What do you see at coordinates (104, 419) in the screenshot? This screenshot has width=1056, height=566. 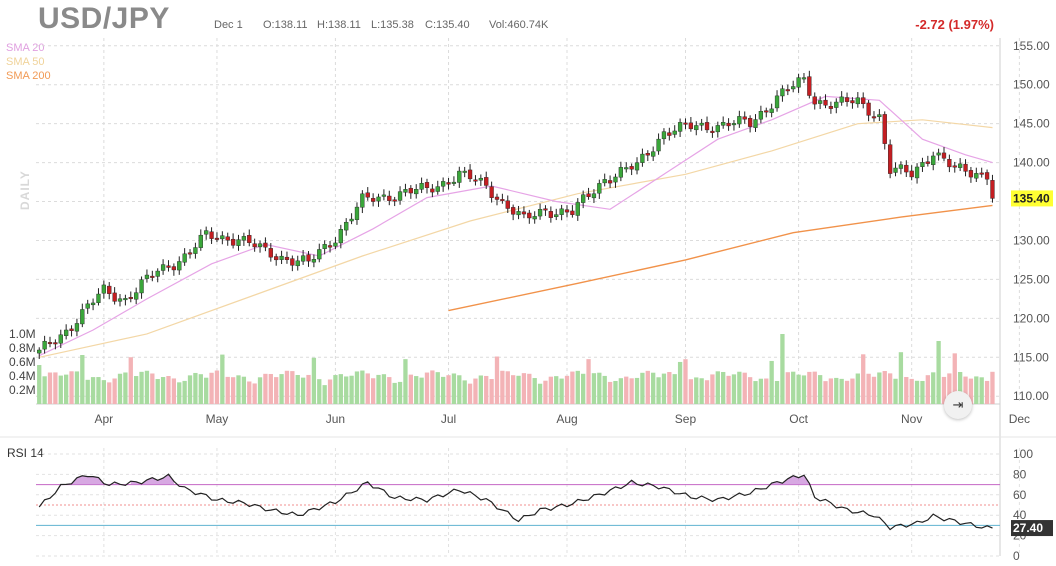 I see `month-tick-label: Apr` at bounding box center [104, 419].